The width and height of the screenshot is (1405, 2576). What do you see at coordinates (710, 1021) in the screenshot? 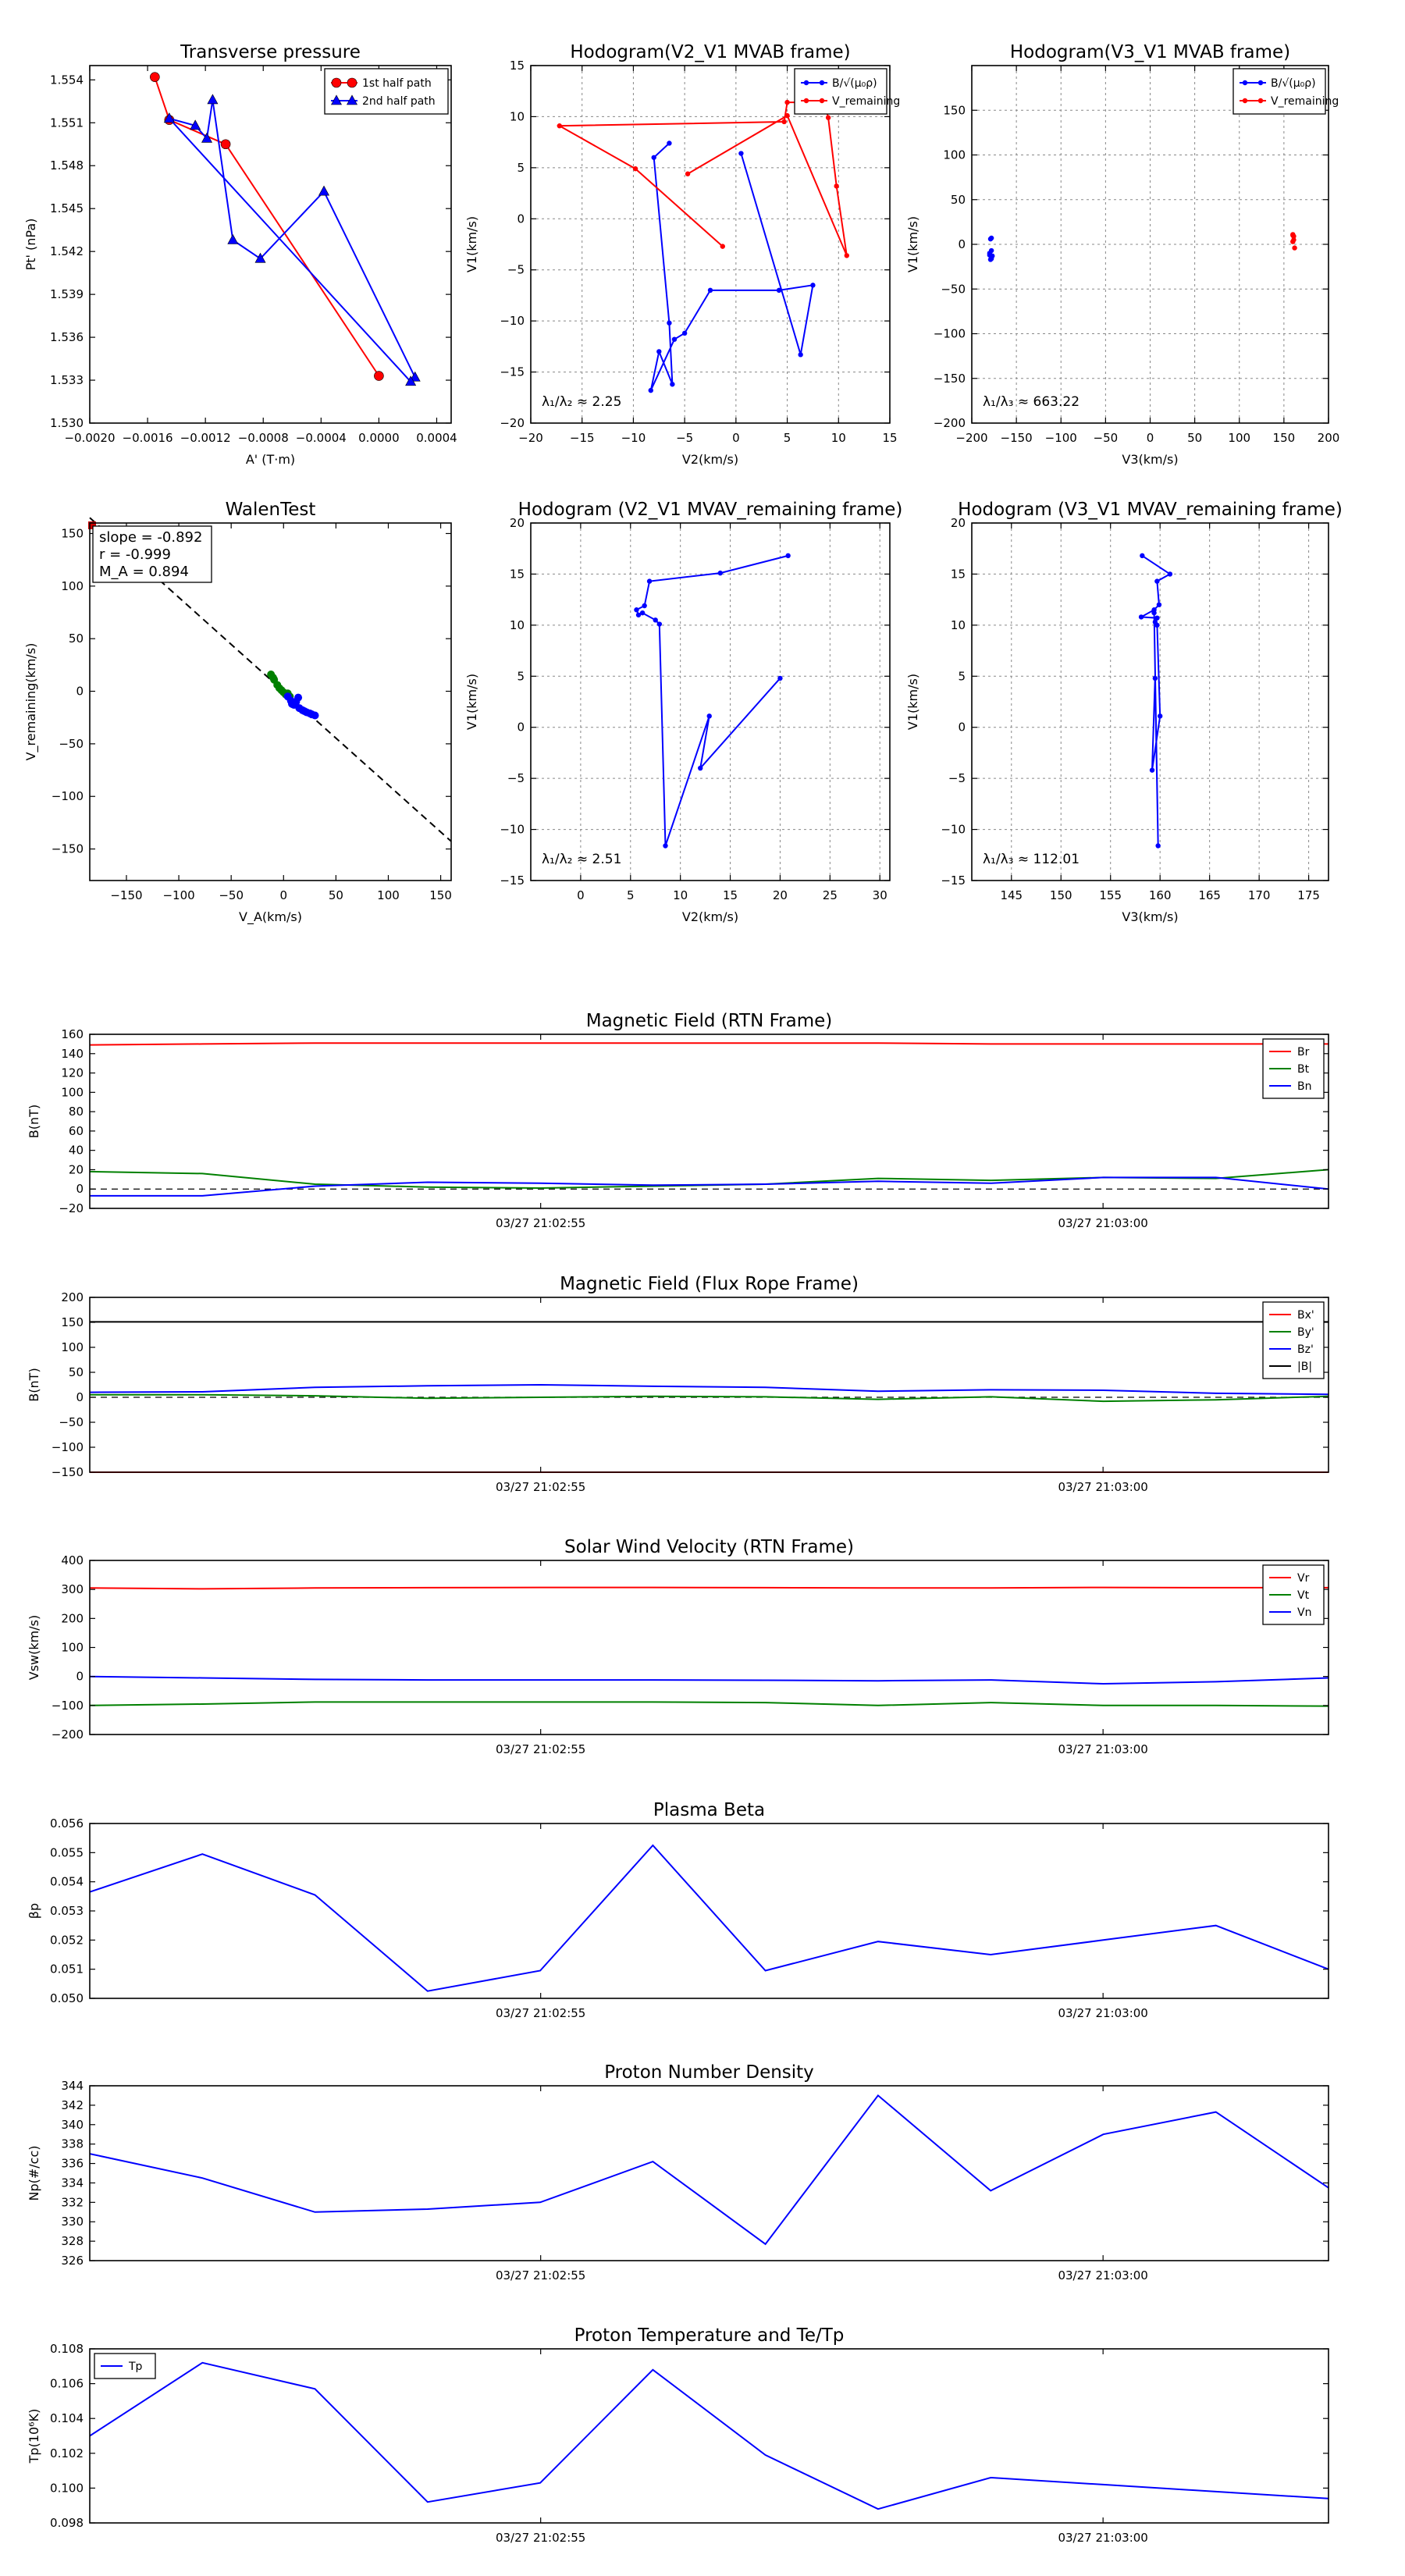
I see `chart-title: Magnetic Field (RTN Frame)` at bounding box center [710, 1021].